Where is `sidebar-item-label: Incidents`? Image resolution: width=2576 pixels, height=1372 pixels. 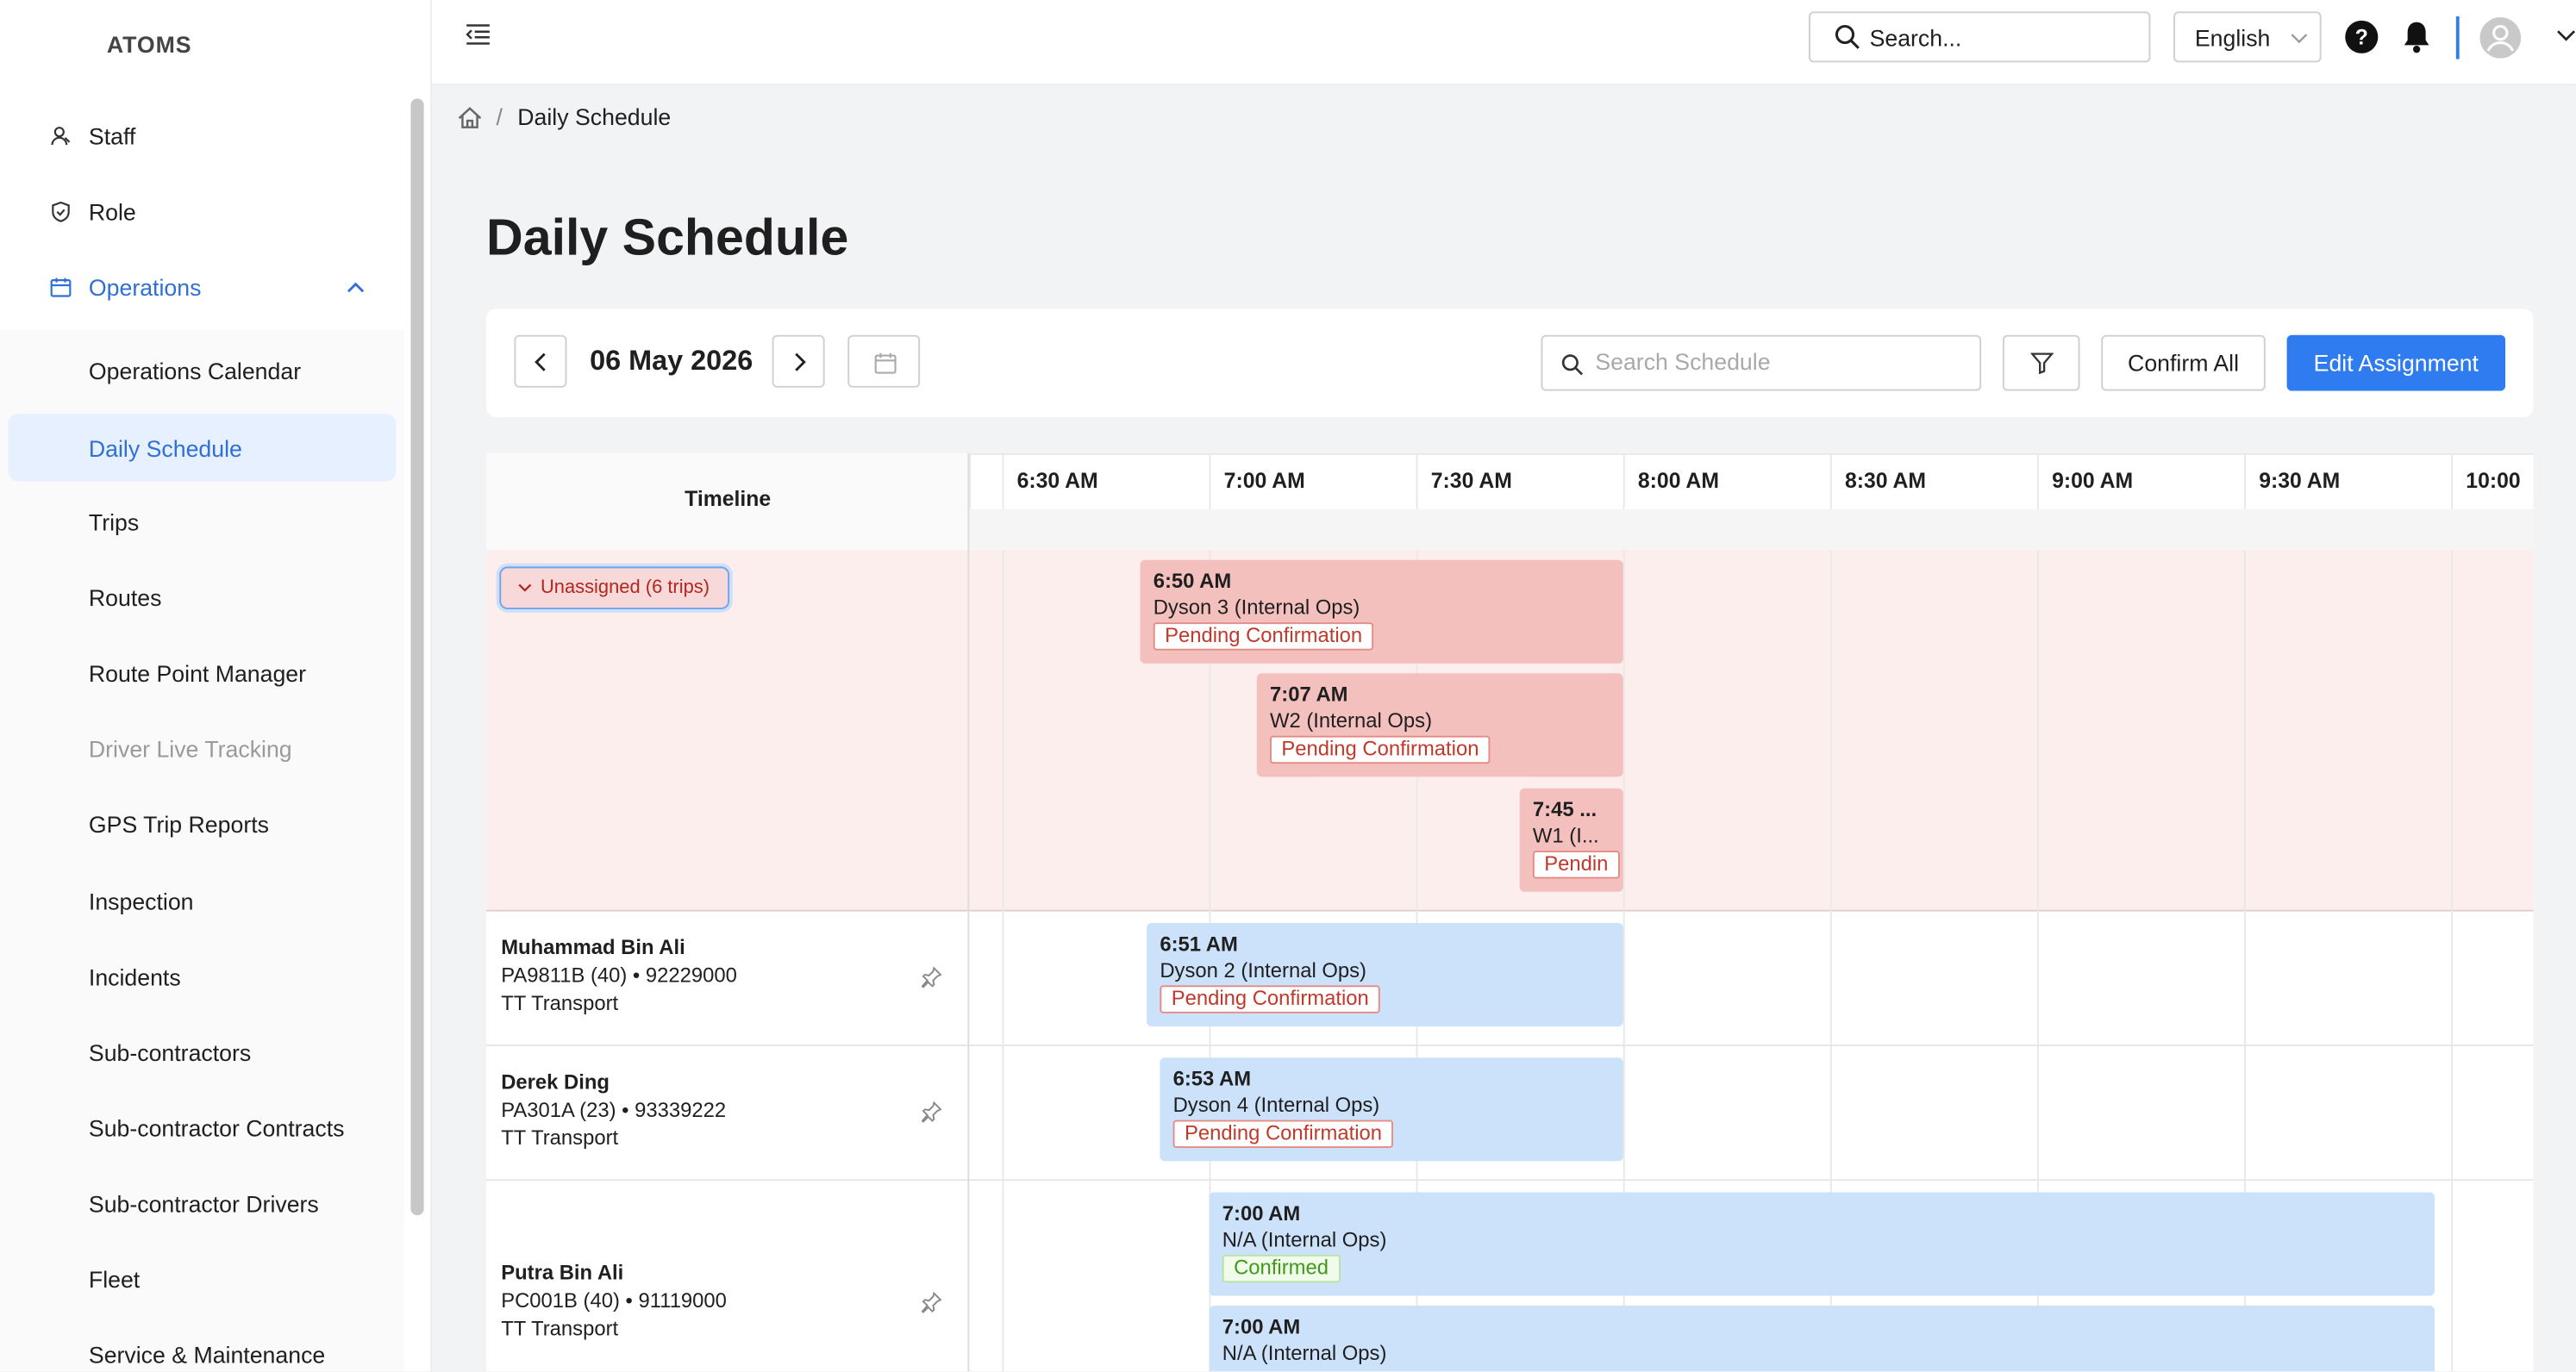
sidebar-item-label: Incidents is located at coordinates (134, 977).